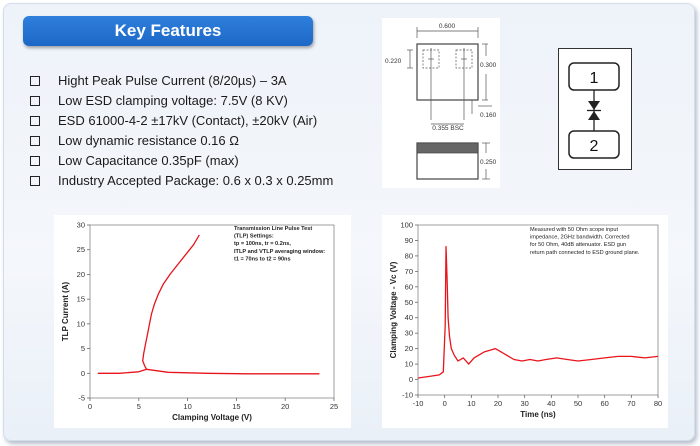  What do you see at coordinates (65, 311) in the screenshot?
I see `y-axis-label: TLP Current (A)` at bounding box center [65, 311].